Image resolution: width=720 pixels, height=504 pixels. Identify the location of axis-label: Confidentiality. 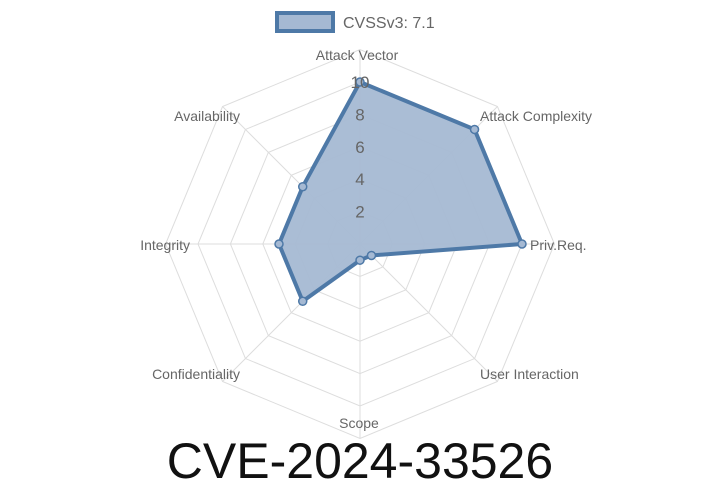
(196, 374).